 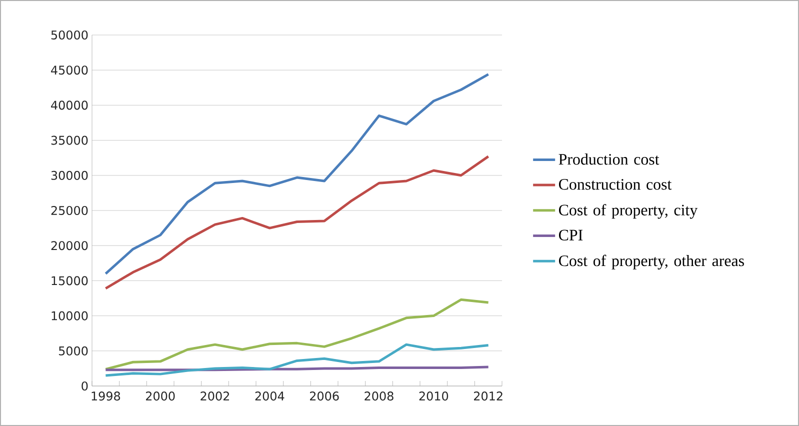 What do you see at coordinates (433, 396) in the screenshot?
I see `x-tick-label: 2010` at bounding box center [433, 396].